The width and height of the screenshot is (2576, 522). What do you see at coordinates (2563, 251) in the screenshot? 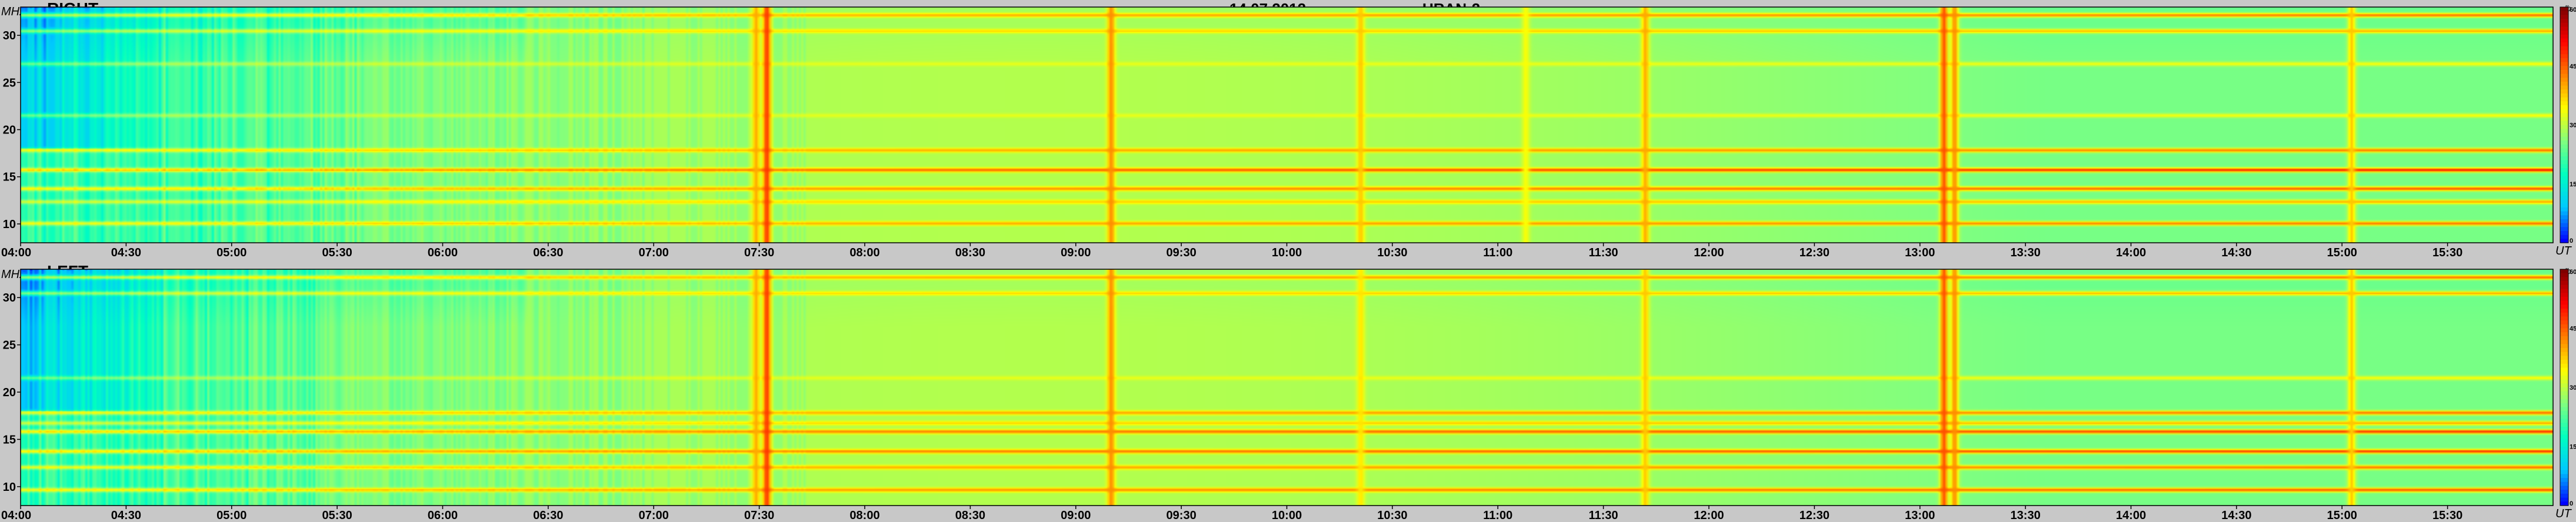
I see `x-axis-unit: UT` at bounding box center [2563, 251].